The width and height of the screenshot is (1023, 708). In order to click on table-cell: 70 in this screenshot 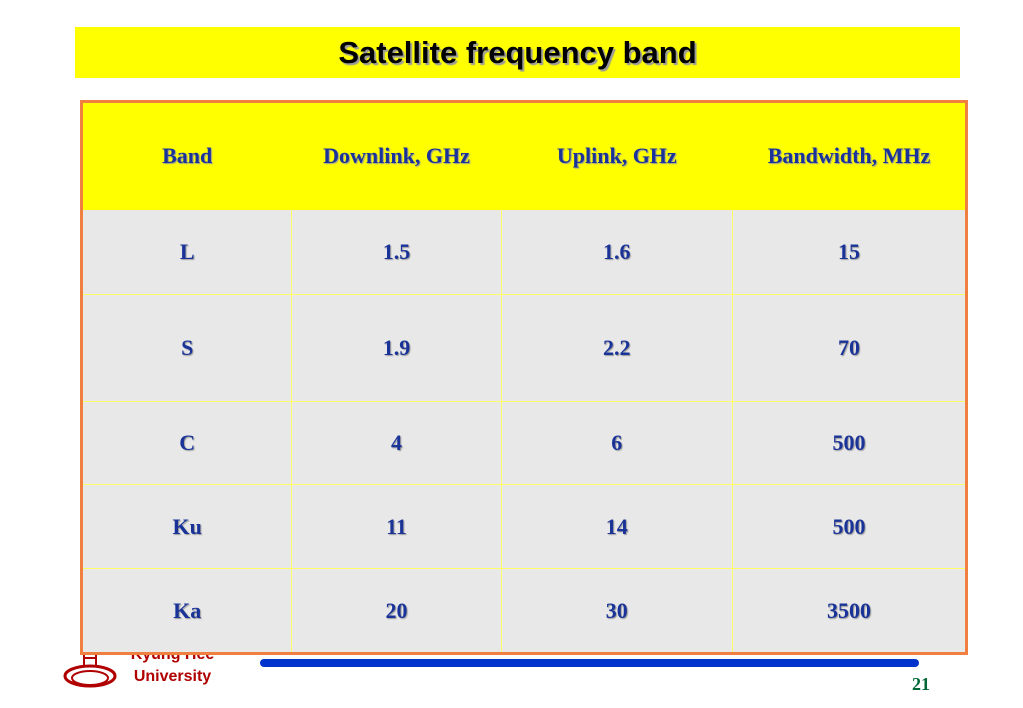, I will do `click(849, 348)`.